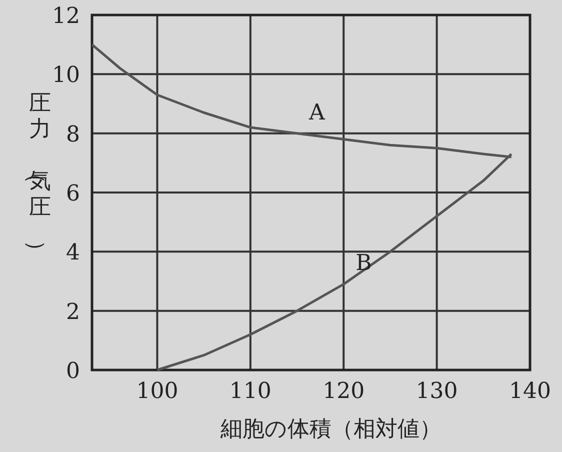  Describe the element at coordinates (66, 16) in the screenshot. I see `y-tick-label: 12` at that location.